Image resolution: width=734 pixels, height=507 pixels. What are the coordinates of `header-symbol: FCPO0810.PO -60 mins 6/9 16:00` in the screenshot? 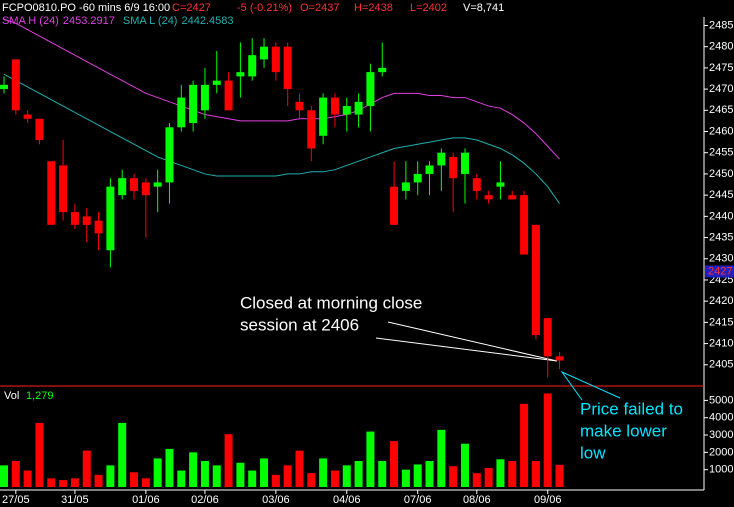 It's located at (86, 8).